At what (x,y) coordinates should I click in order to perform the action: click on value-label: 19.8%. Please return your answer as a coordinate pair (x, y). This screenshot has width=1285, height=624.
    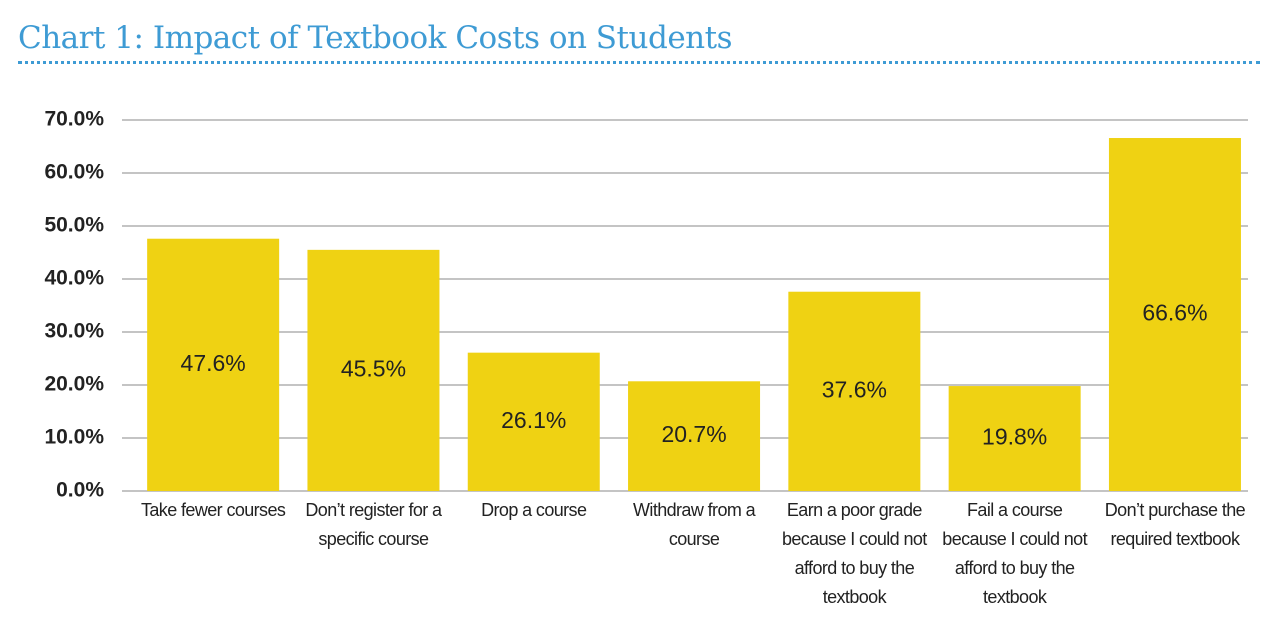
    Looking at the image, I should click on (1014, 437).